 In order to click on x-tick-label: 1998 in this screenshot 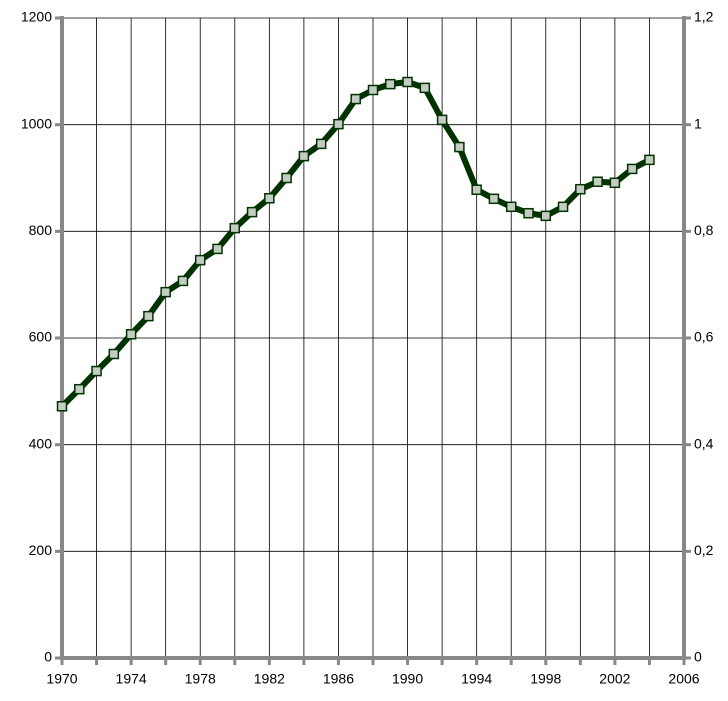, I will do `click(545, 679)`.